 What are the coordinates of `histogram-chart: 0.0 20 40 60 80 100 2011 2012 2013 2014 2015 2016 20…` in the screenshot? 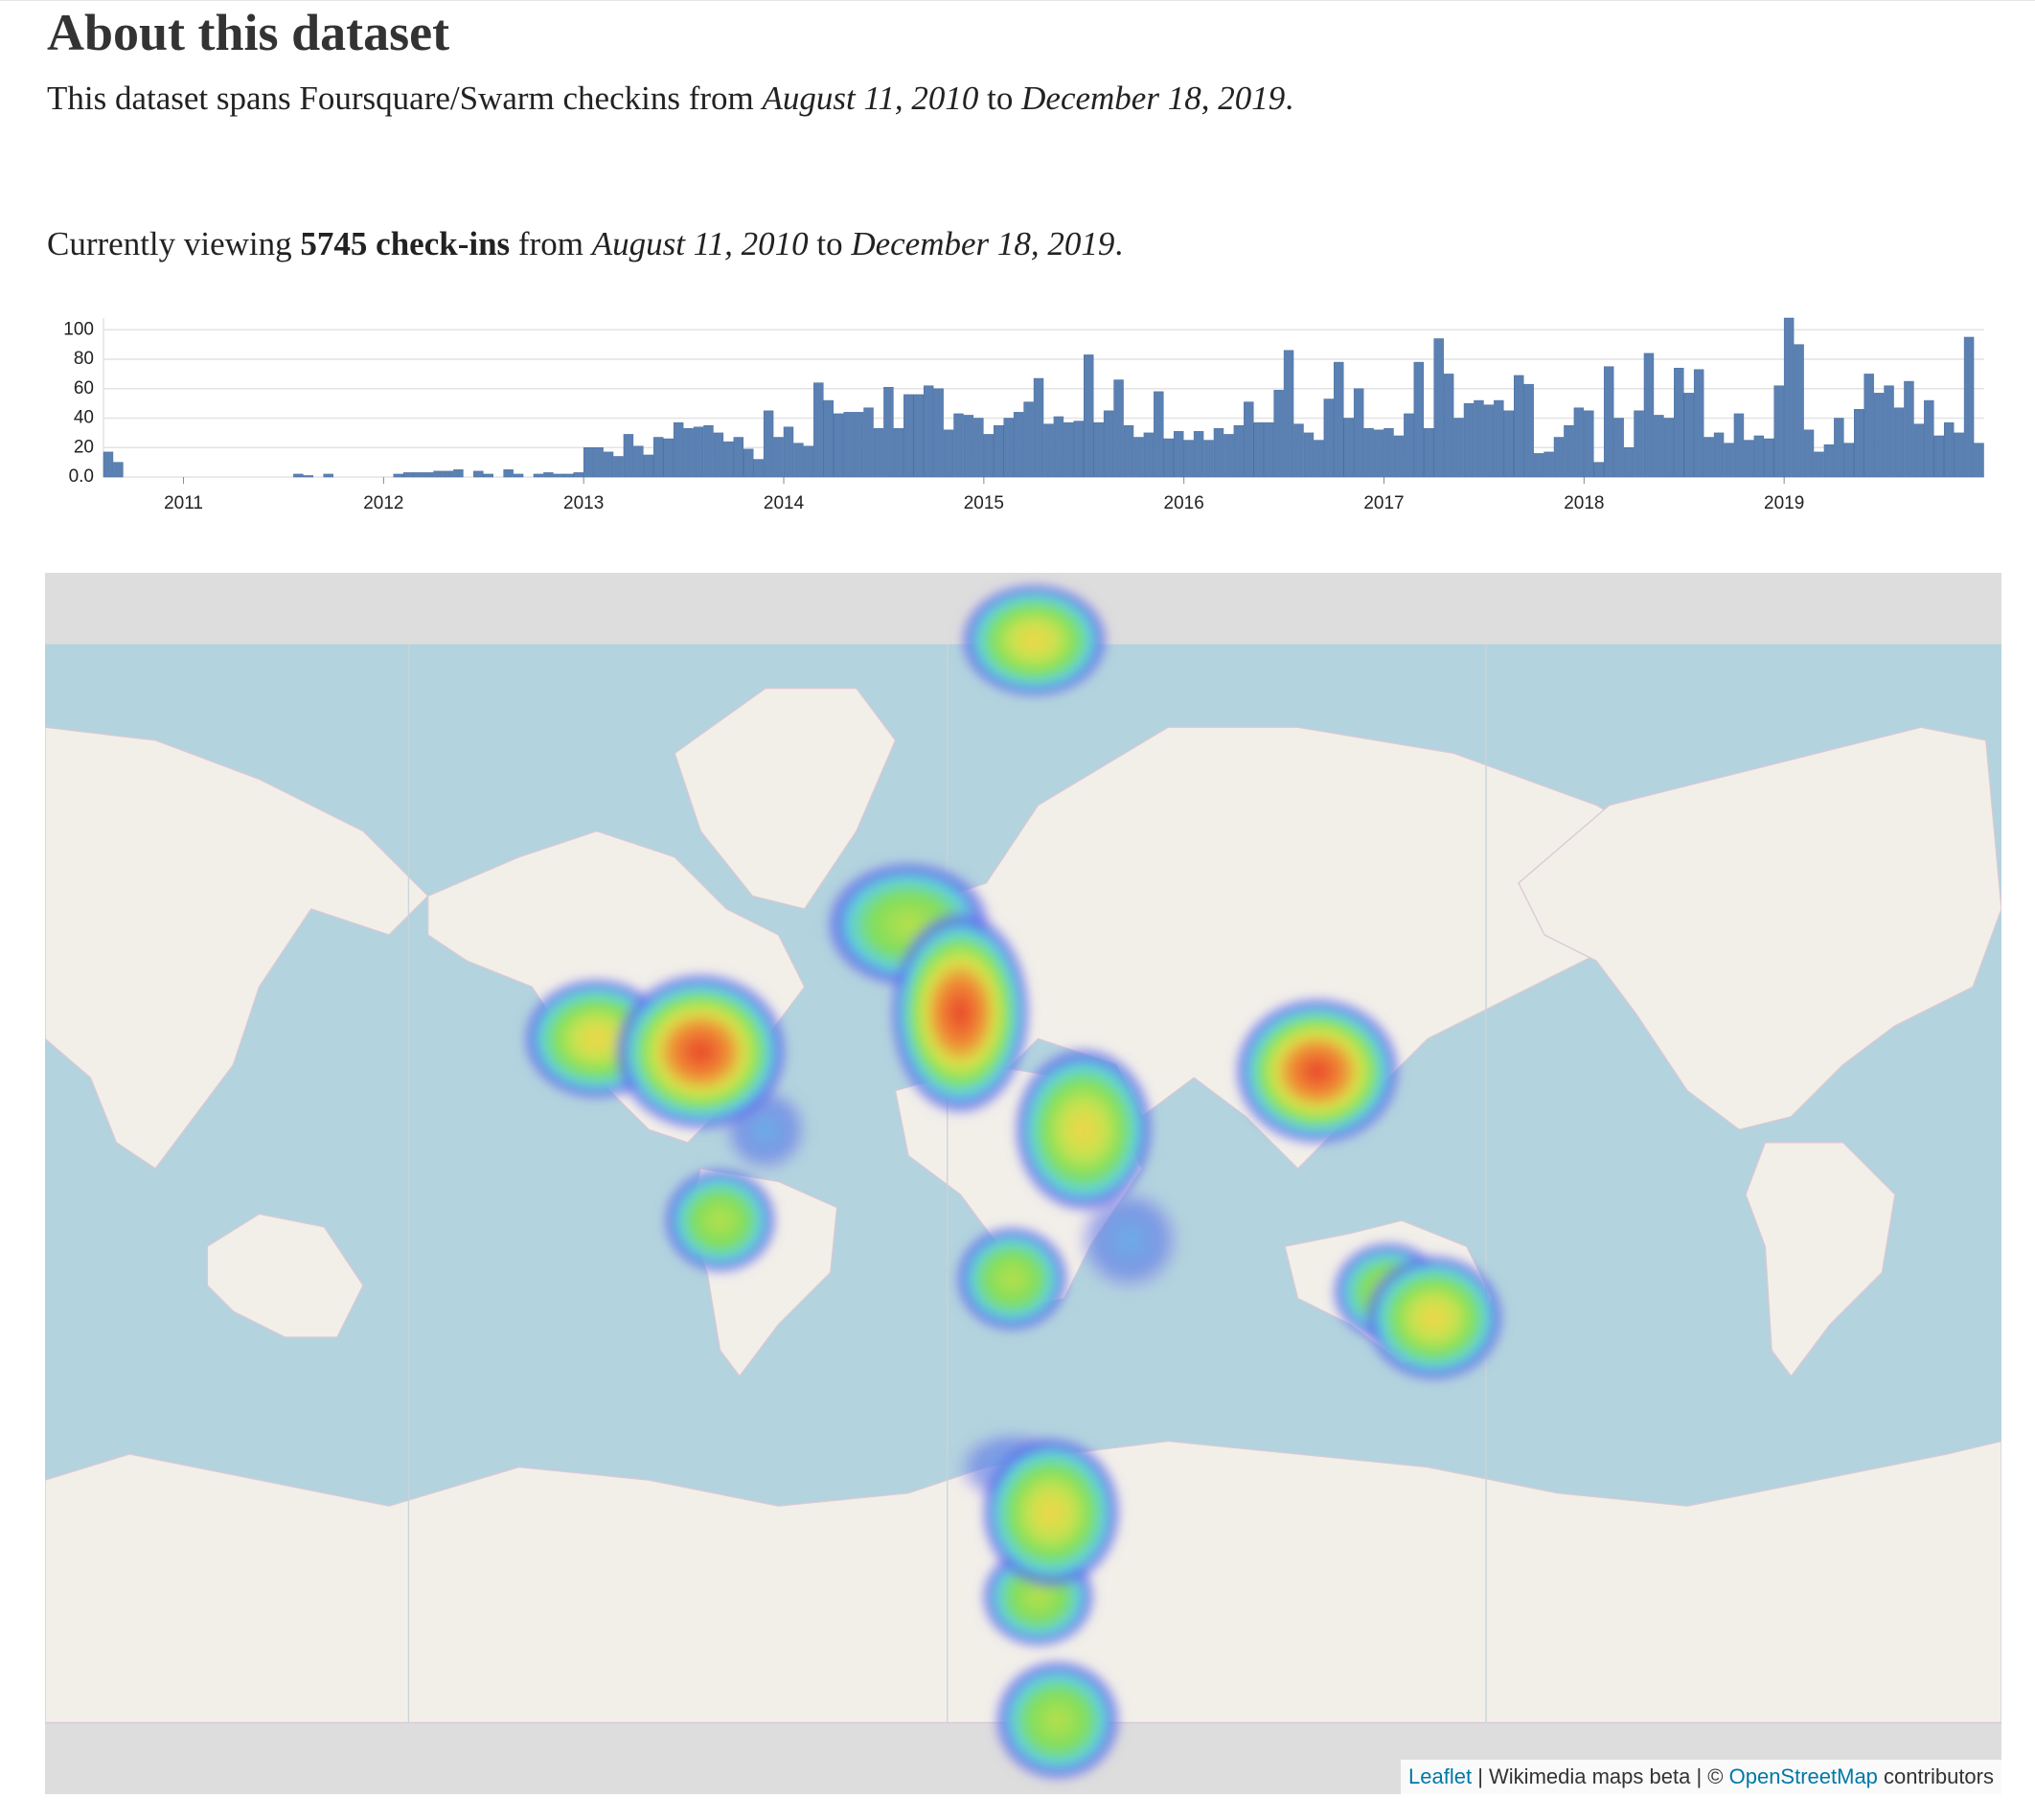 It's located at (1023, 415).